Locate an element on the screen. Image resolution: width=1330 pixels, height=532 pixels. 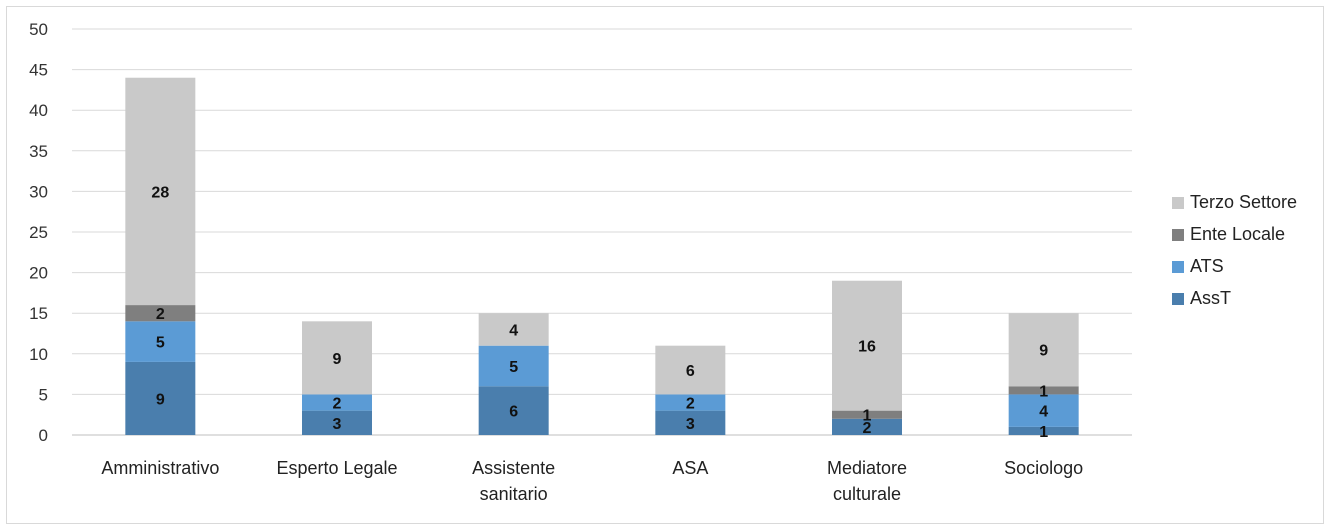
legend-label: ATS is located at coordinates (1207, 266).